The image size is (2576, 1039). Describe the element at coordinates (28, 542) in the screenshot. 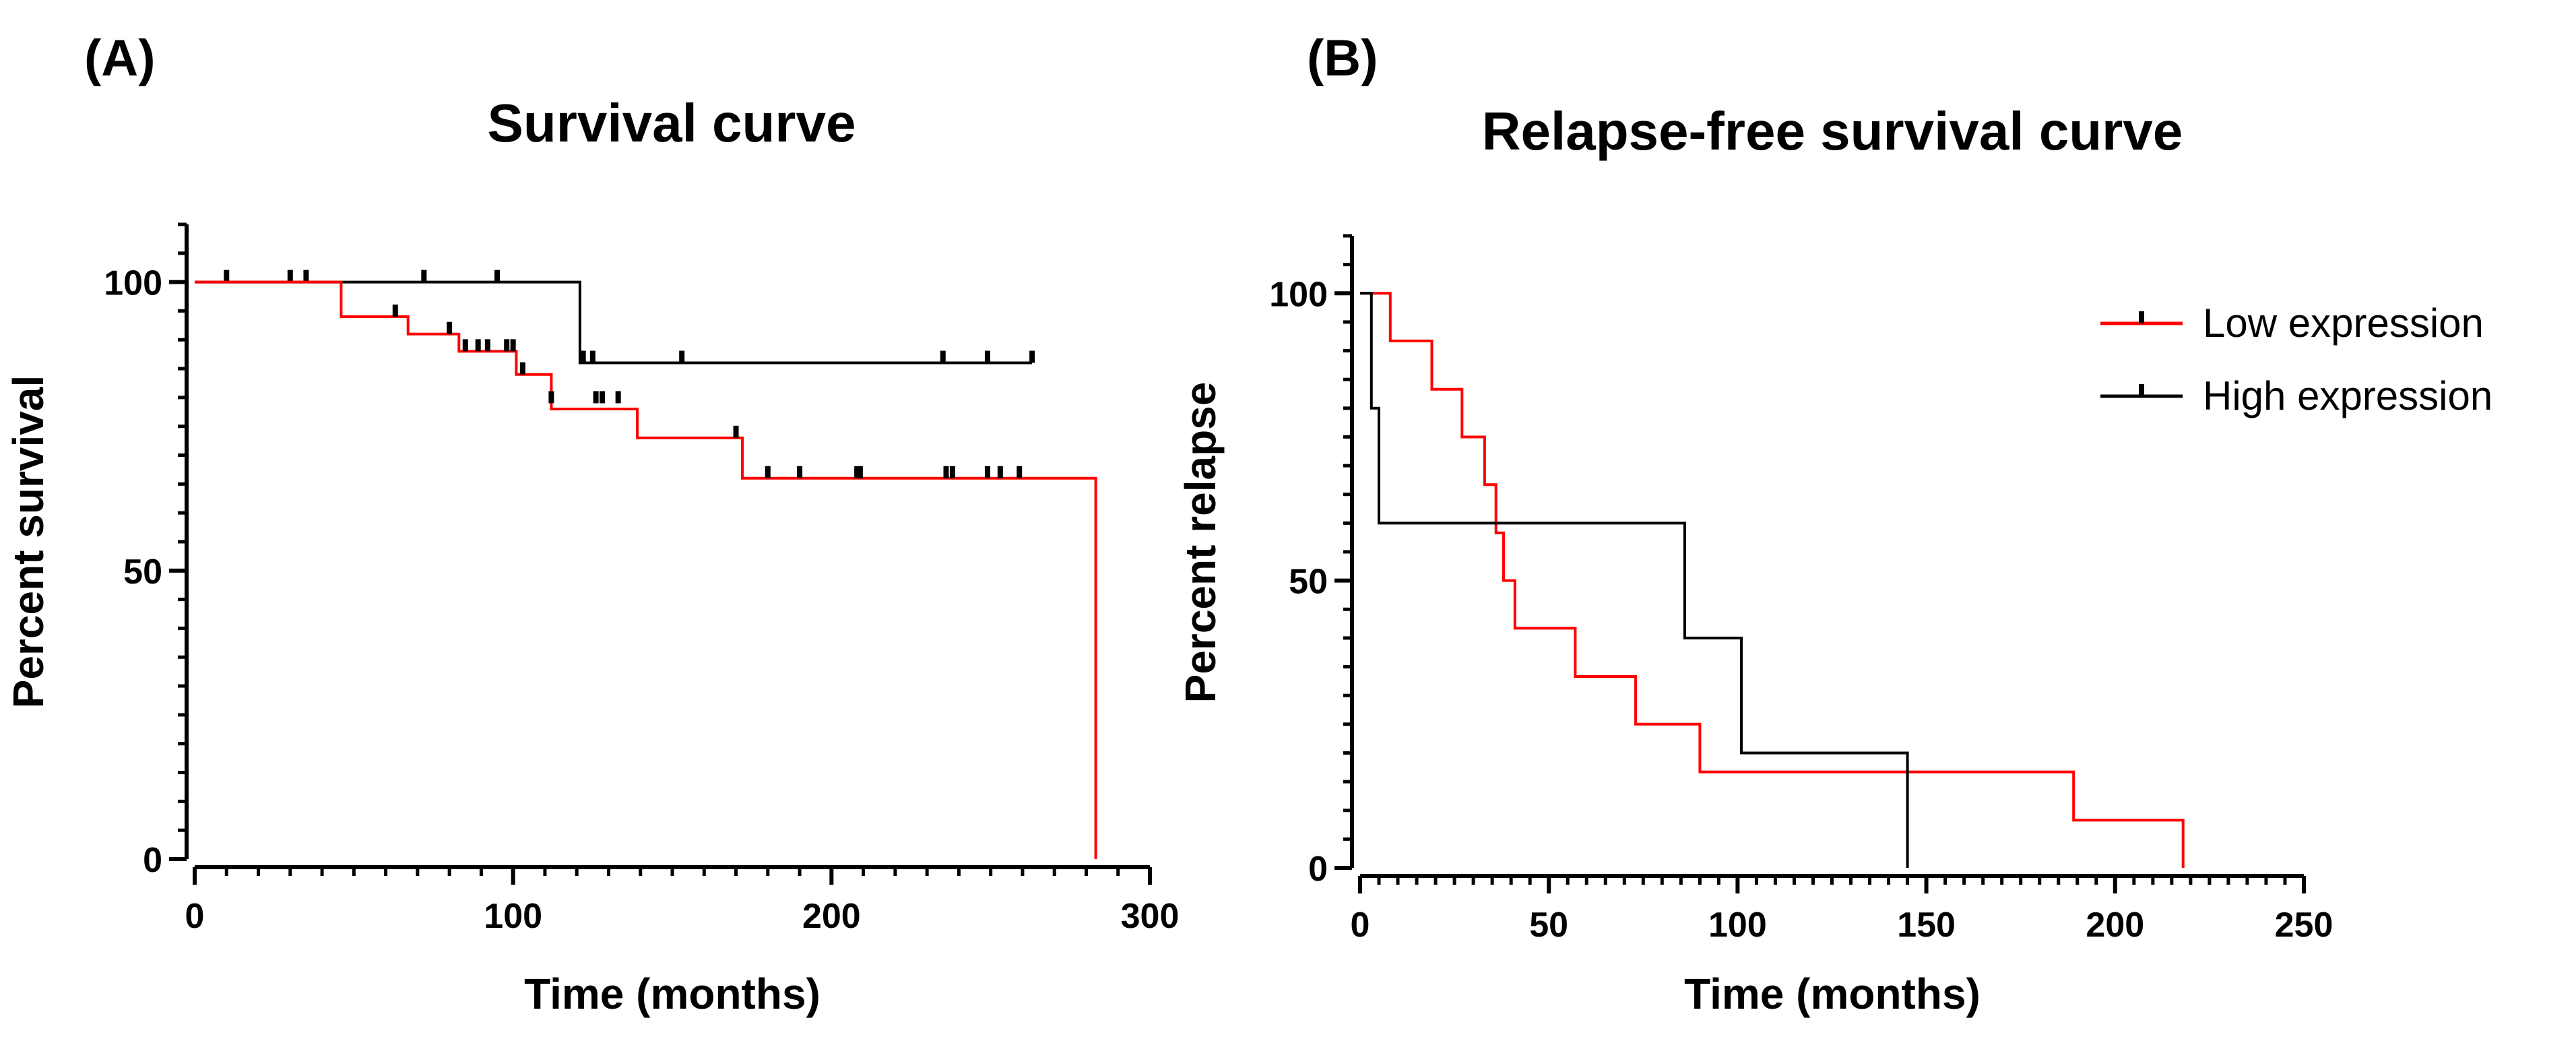

I see `y-axis-label: Percent survival` at that location.